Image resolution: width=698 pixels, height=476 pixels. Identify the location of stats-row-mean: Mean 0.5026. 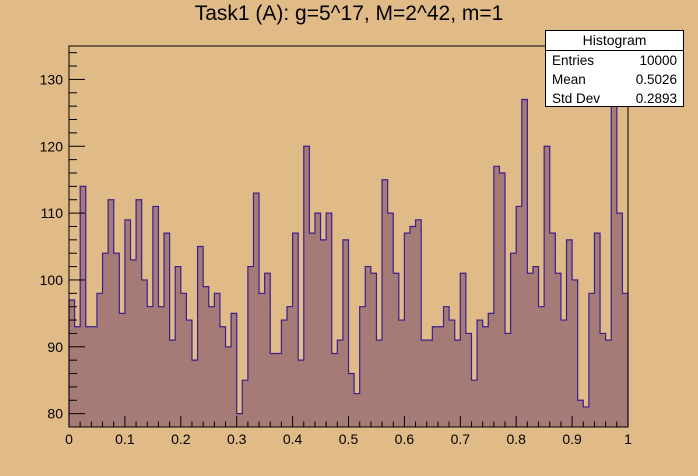
(614, 79).